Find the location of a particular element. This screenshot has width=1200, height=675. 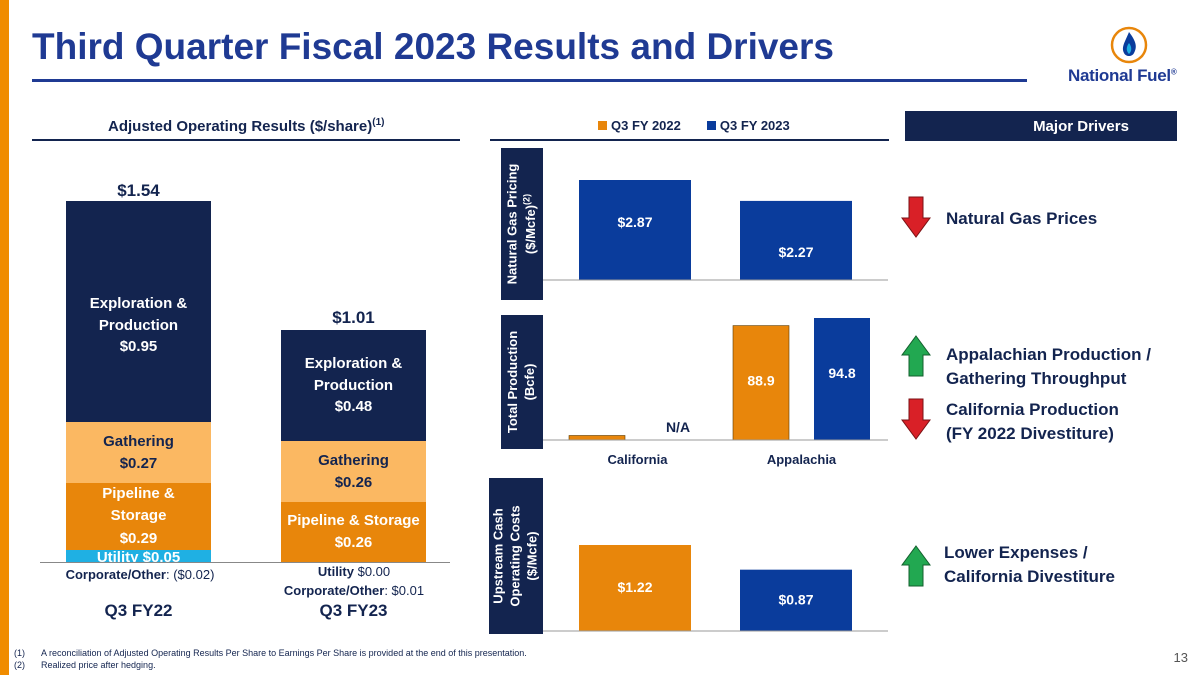

accent-bar is located at coordinates (4, 337).